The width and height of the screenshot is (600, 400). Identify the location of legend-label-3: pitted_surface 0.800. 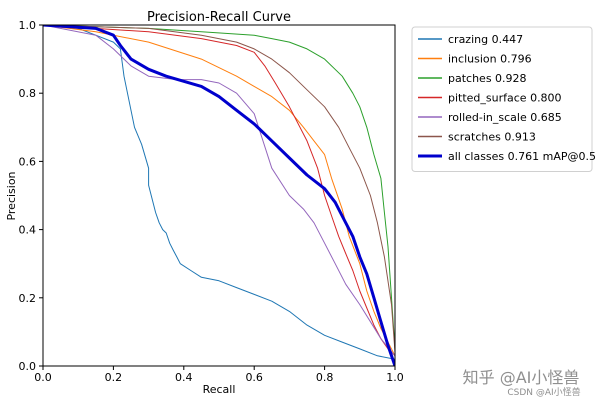
(505, 98).